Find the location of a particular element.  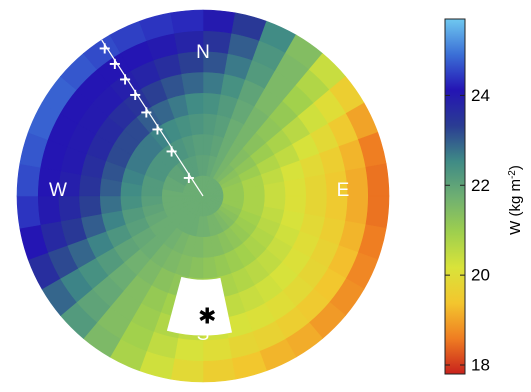

track-markers: ++++++++ is located at coordinates (146, 112).